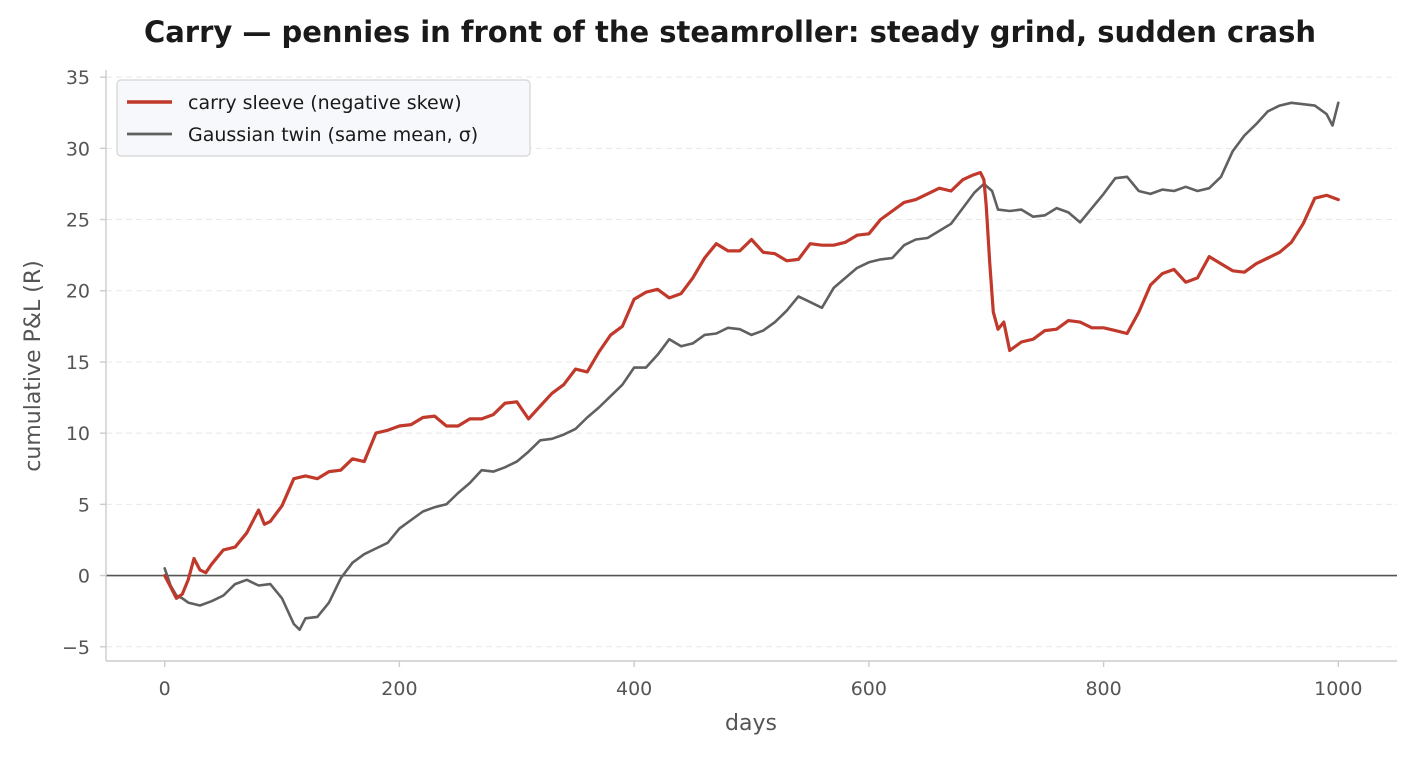 The height and width of the screenshot is (757, 1417). Describe the element at coordinates (869, 689) in the screenshot. I see `x-tick-label: 600` at that location.